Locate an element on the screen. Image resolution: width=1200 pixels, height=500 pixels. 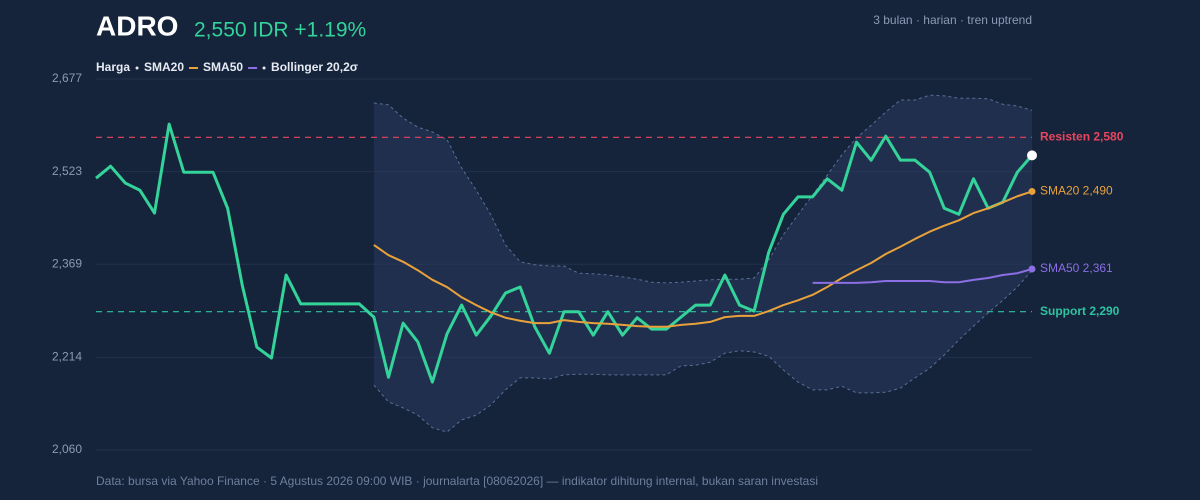
end-label: SMA50 2,361 is located at coordinates (1076, 268).